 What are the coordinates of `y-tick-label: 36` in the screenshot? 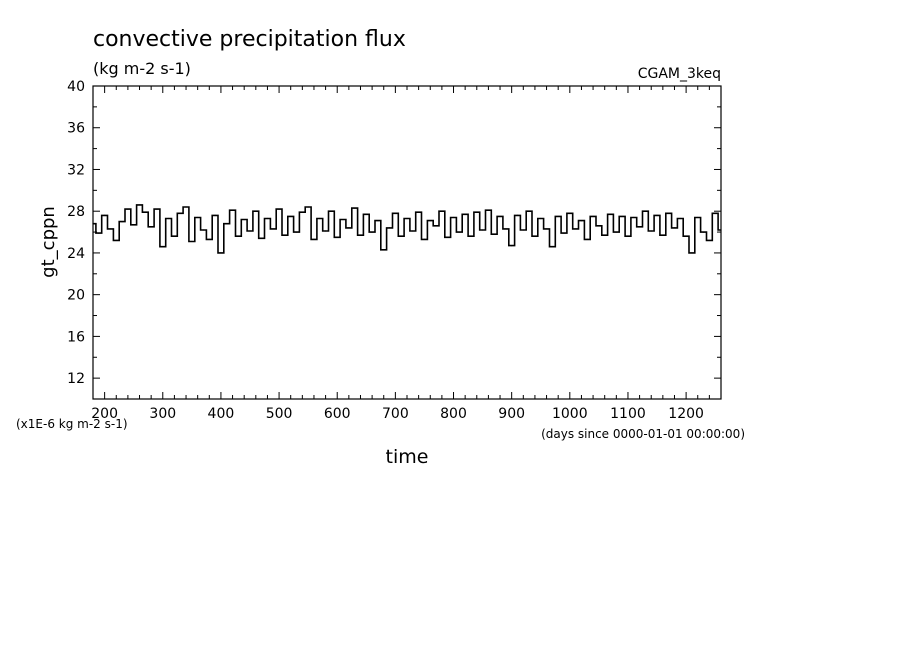 It's located at (76, 129).